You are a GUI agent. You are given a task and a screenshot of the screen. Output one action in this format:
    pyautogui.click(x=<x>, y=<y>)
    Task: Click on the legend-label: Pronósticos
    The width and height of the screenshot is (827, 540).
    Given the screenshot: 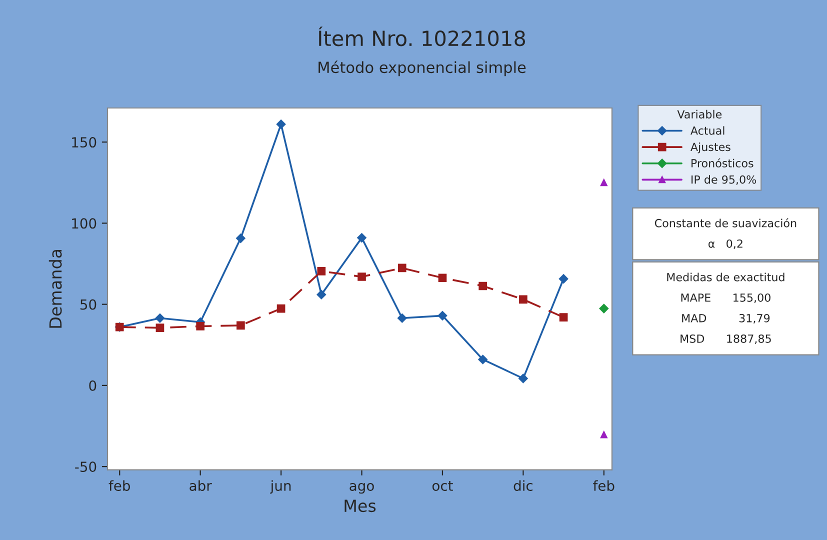 What is the action you would take?
    pyautogui.click(x=723, y=163)
    